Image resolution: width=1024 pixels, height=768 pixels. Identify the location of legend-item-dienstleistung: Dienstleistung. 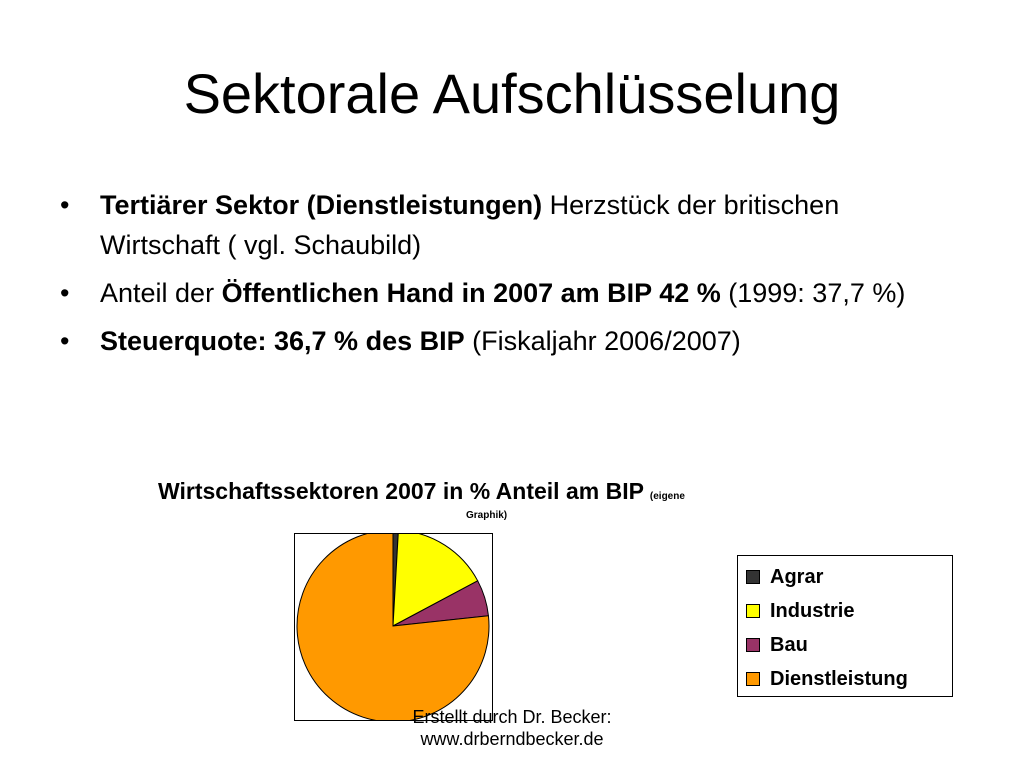
(827, 679).